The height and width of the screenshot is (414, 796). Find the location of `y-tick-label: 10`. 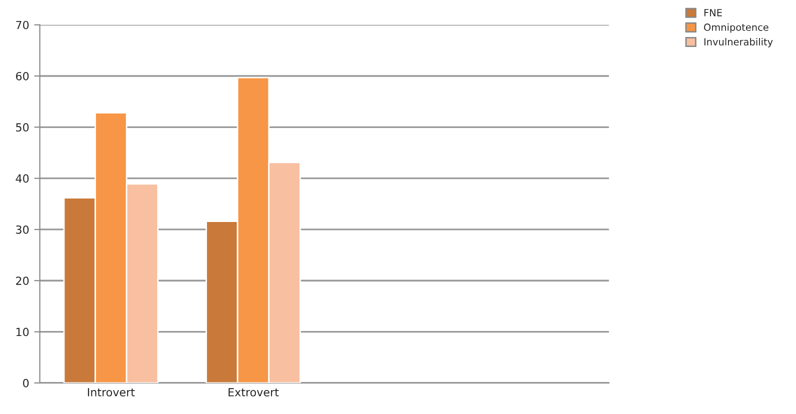

y-tick-label: 10 is located at coordinates (22, 332).